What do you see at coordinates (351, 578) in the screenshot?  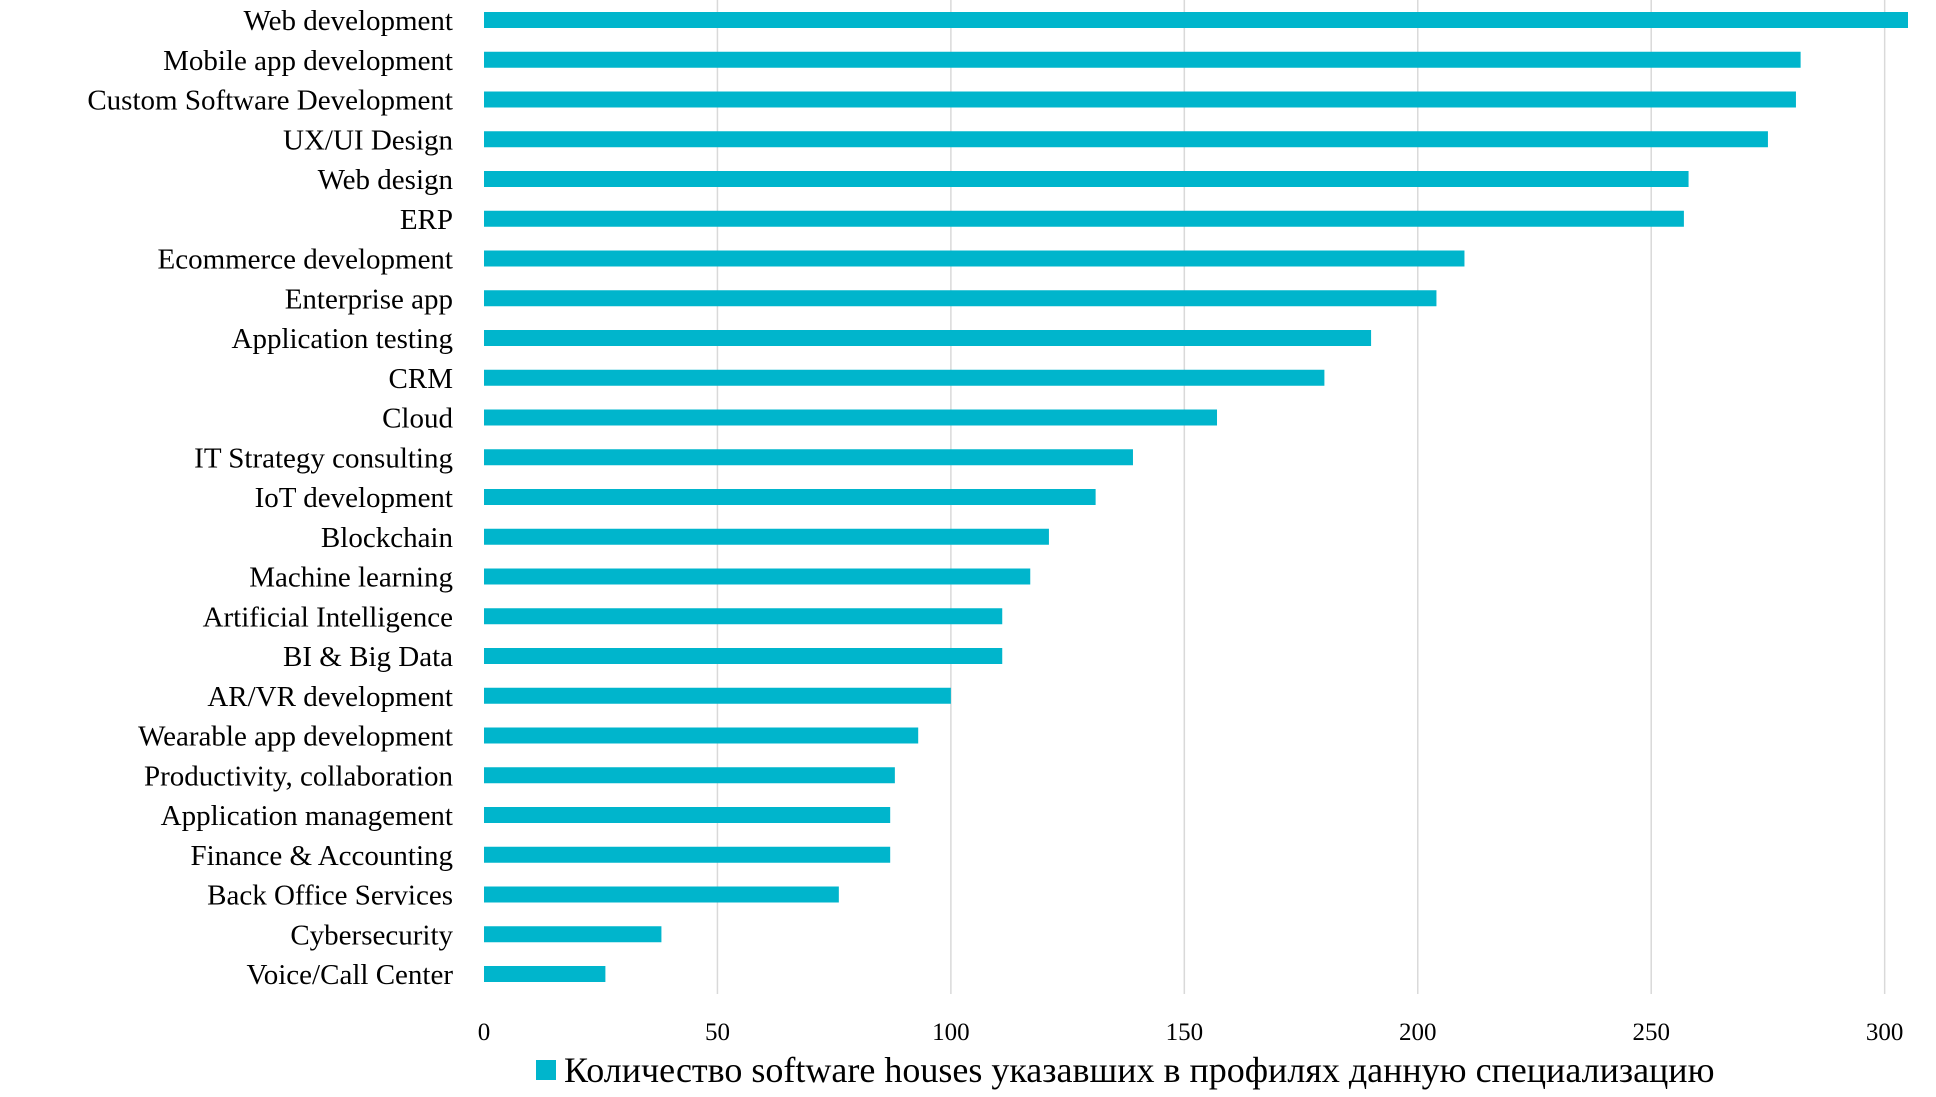 I see `category-label: Machine learning` at bounding box center [351, 578].